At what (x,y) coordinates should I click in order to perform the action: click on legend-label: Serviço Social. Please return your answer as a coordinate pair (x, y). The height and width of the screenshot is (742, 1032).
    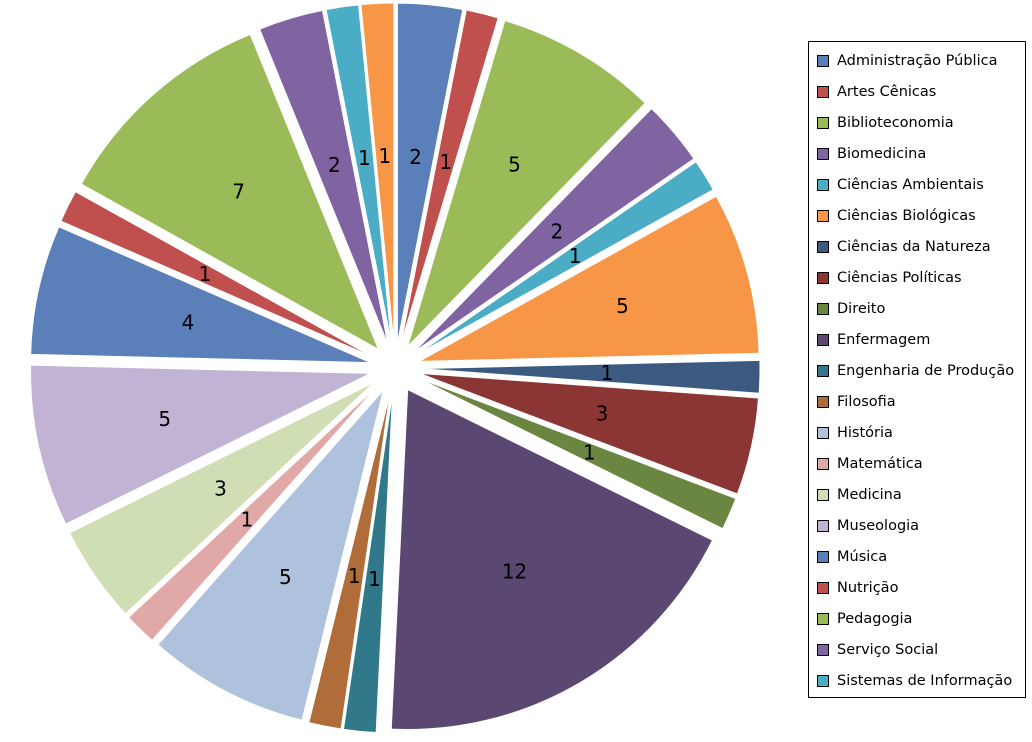
    Looking at the image, I should click on (888, 649).